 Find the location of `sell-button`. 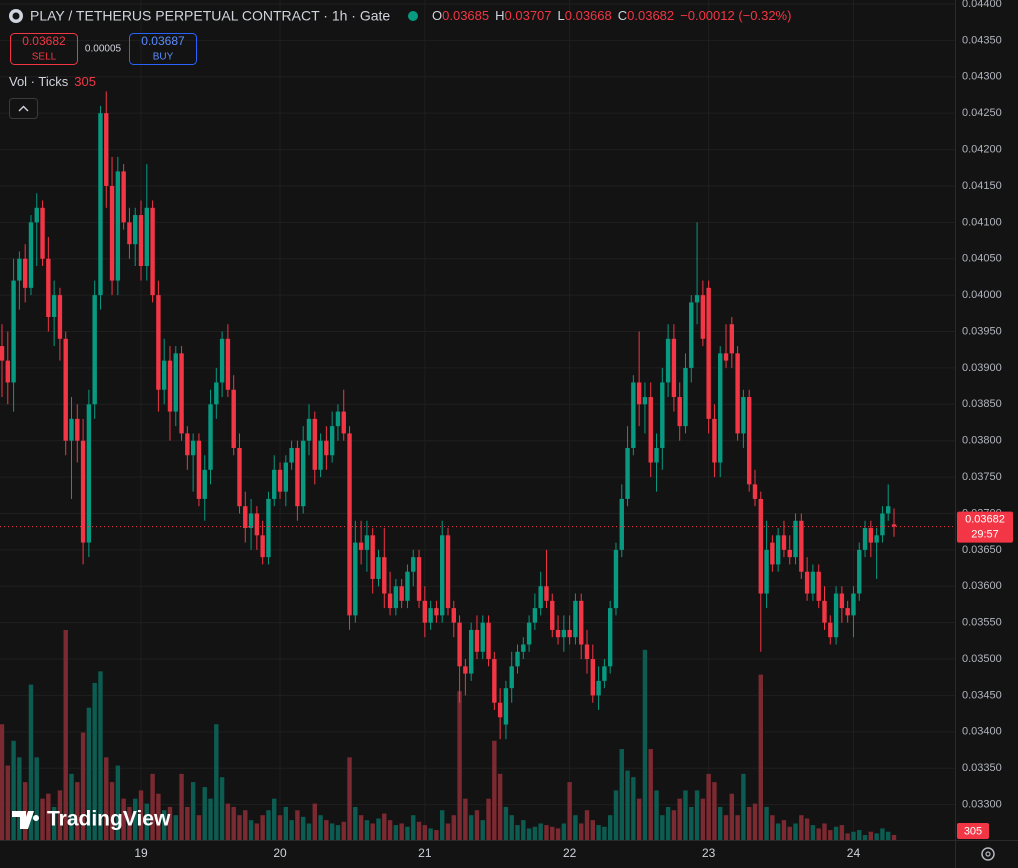

sell-button is located at coordinates (44, 49).